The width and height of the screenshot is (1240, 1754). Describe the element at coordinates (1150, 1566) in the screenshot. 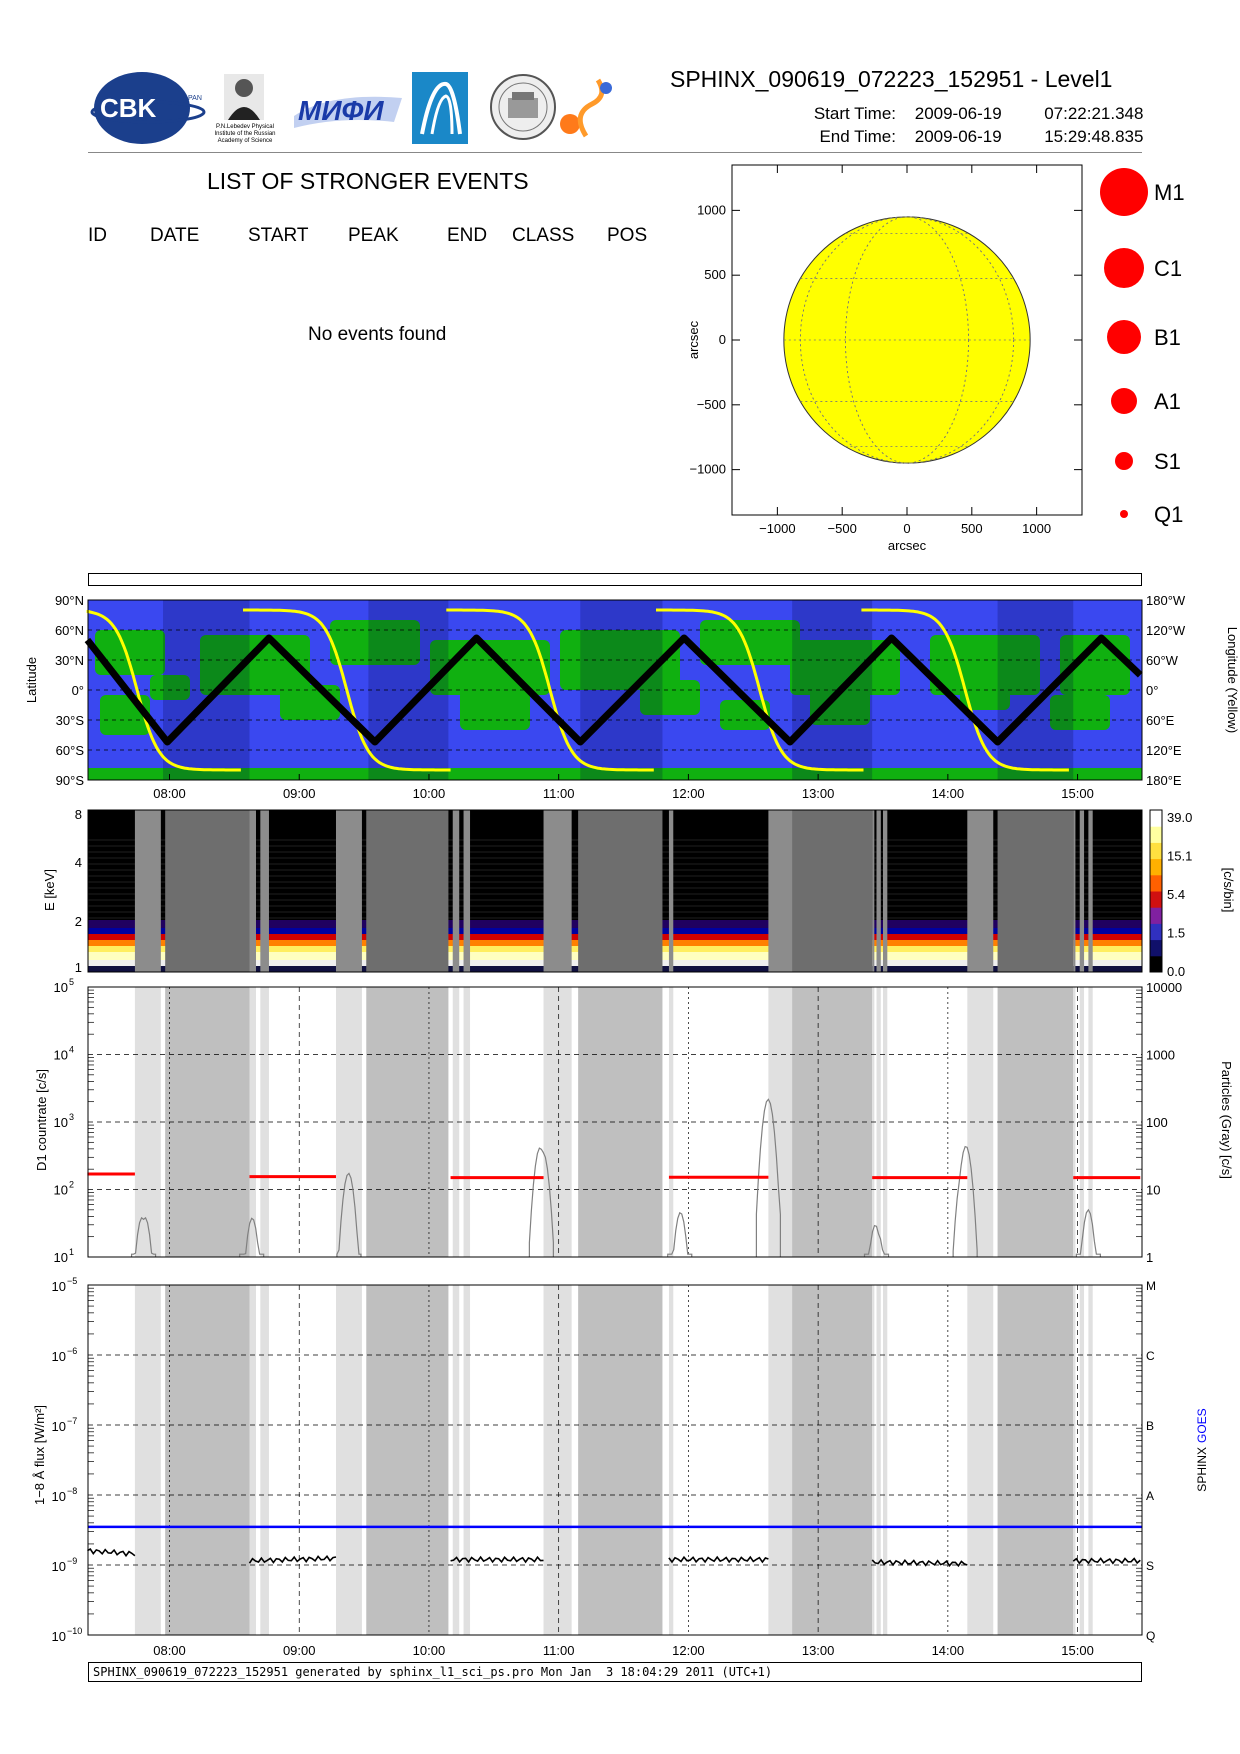

I see `flux-class-label: S` at that location.